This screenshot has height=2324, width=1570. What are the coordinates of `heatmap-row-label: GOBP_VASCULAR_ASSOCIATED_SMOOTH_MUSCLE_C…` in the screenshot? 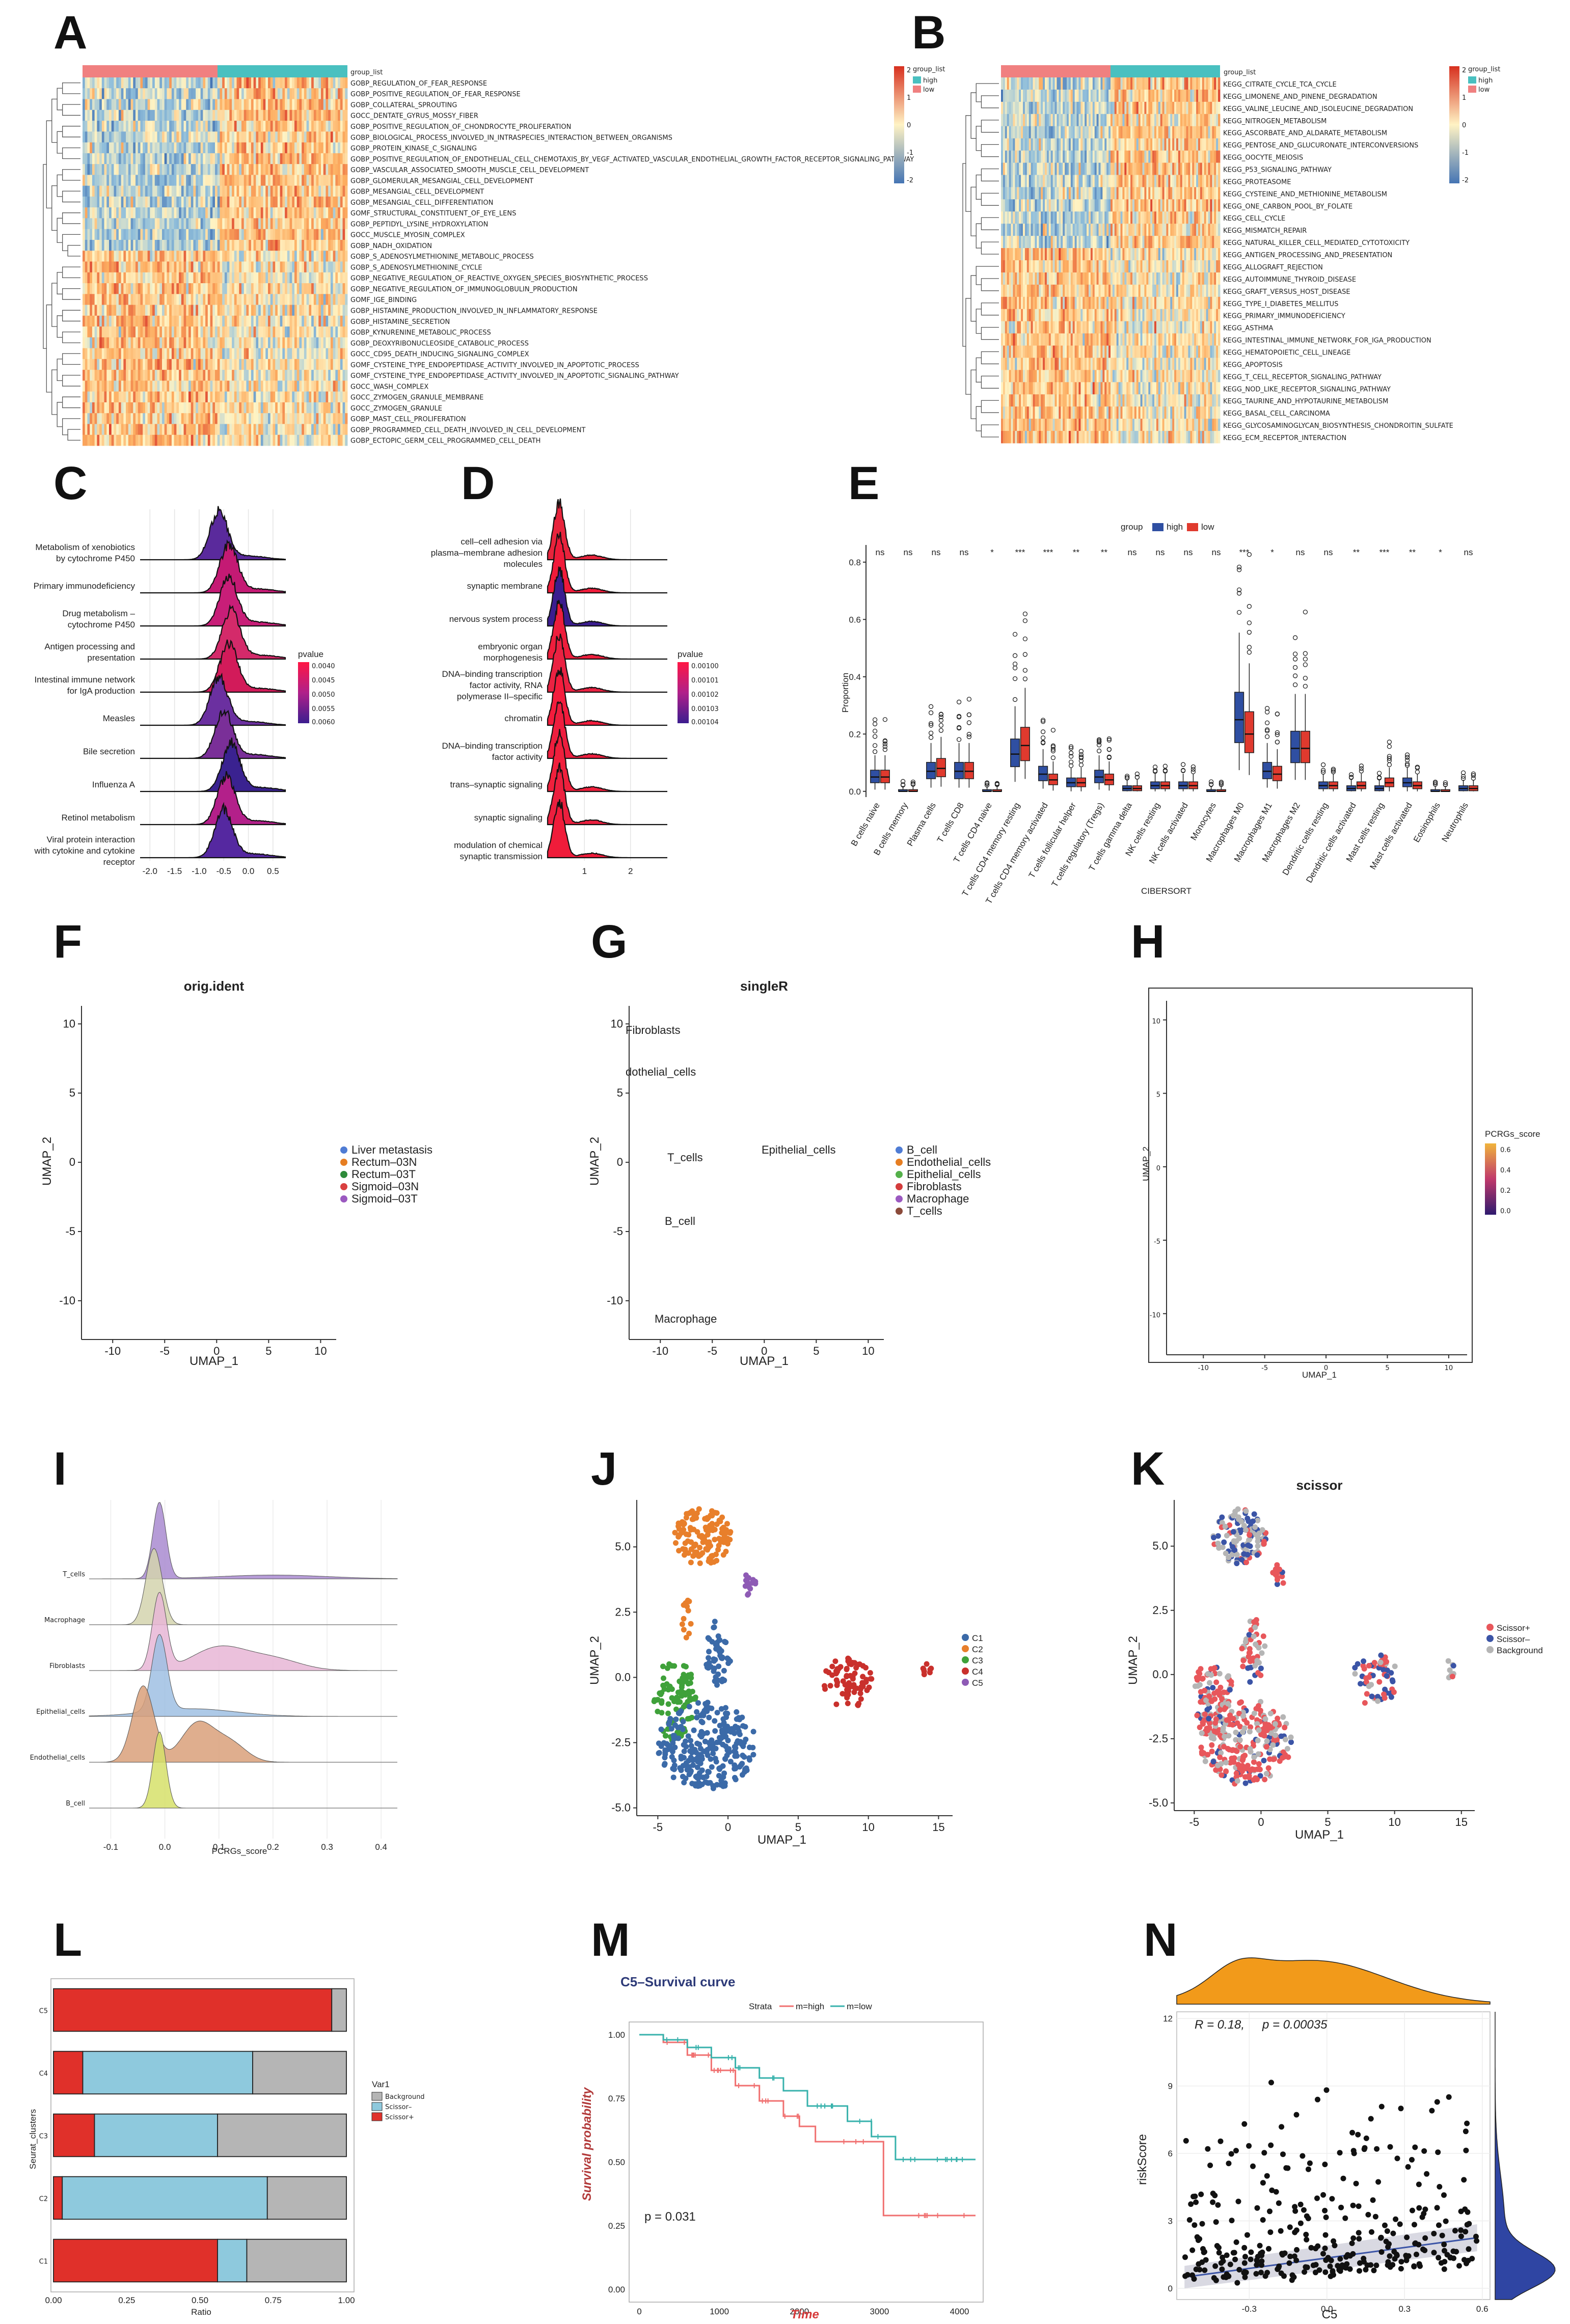 It's located at (470, 170).